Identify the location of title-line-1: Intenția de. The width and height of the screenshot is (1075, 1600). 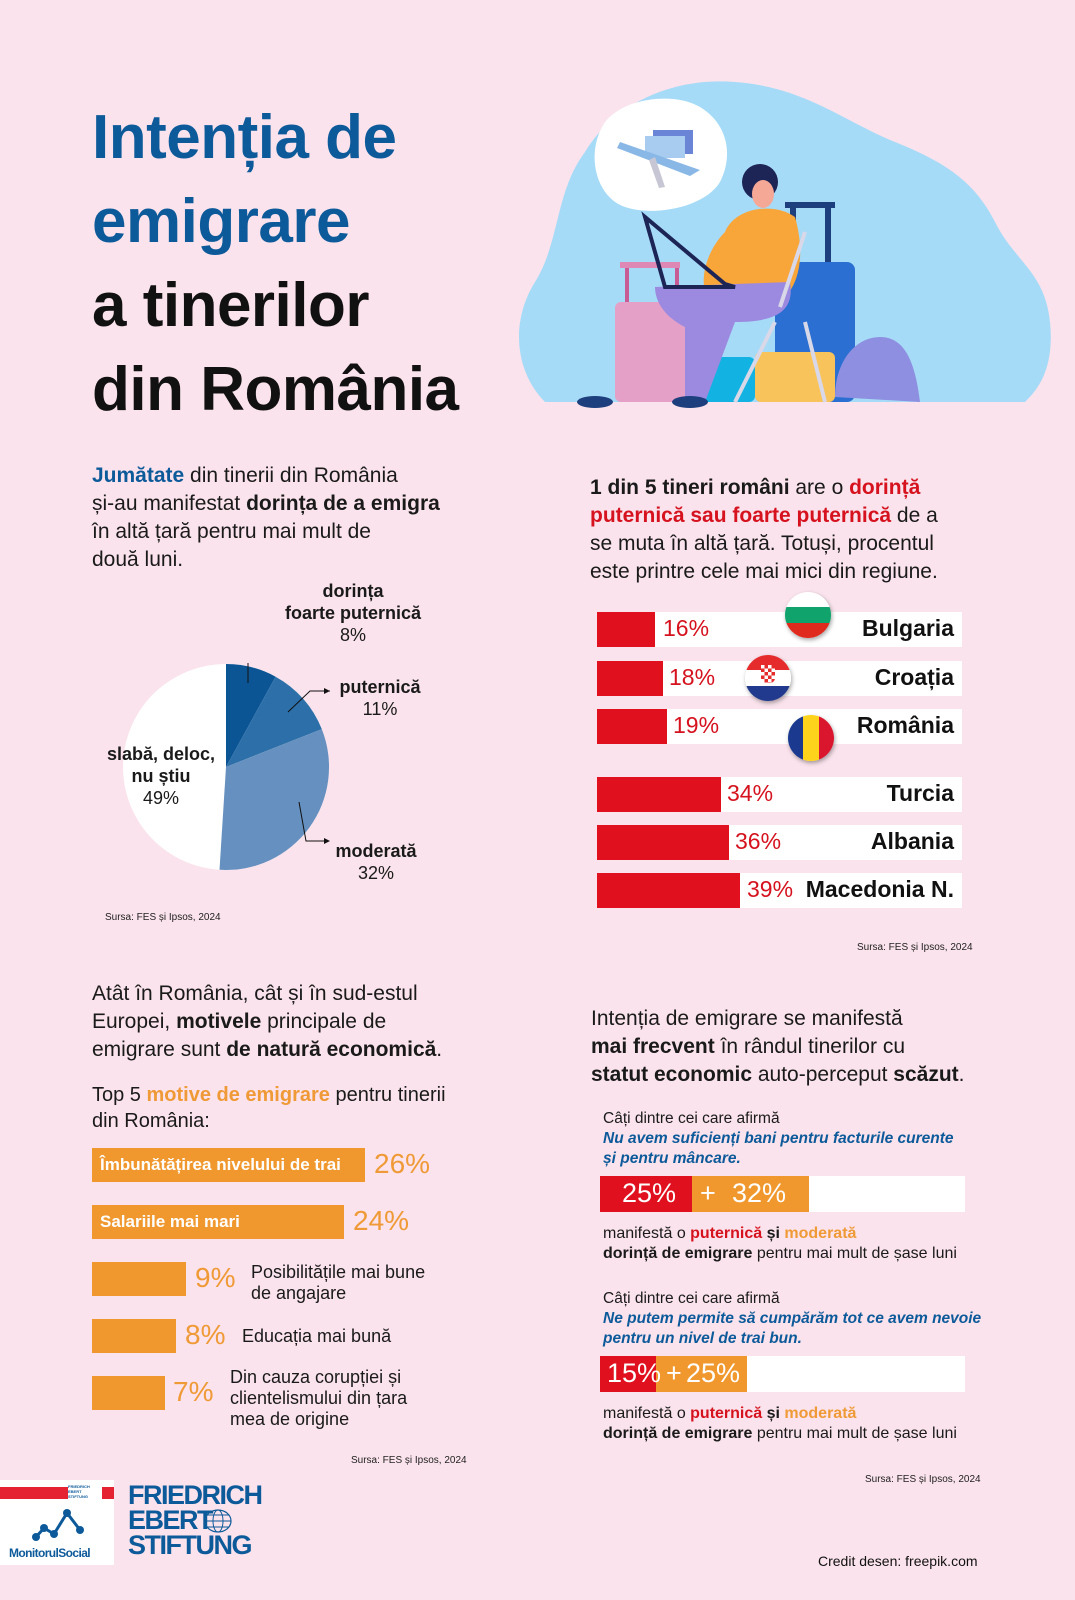
(244, 137).